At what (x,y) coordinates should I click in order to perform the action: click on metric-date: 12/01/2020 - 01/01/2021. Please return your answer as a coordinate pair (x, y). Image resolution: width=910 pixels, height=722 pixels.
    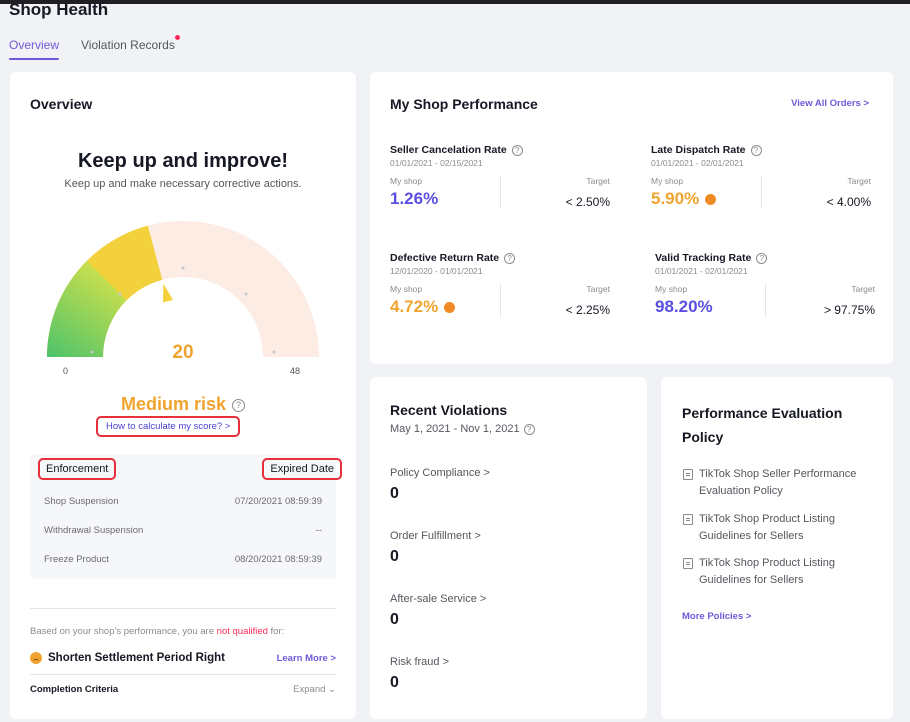
    Looking at the image, I should click on (436, 271).